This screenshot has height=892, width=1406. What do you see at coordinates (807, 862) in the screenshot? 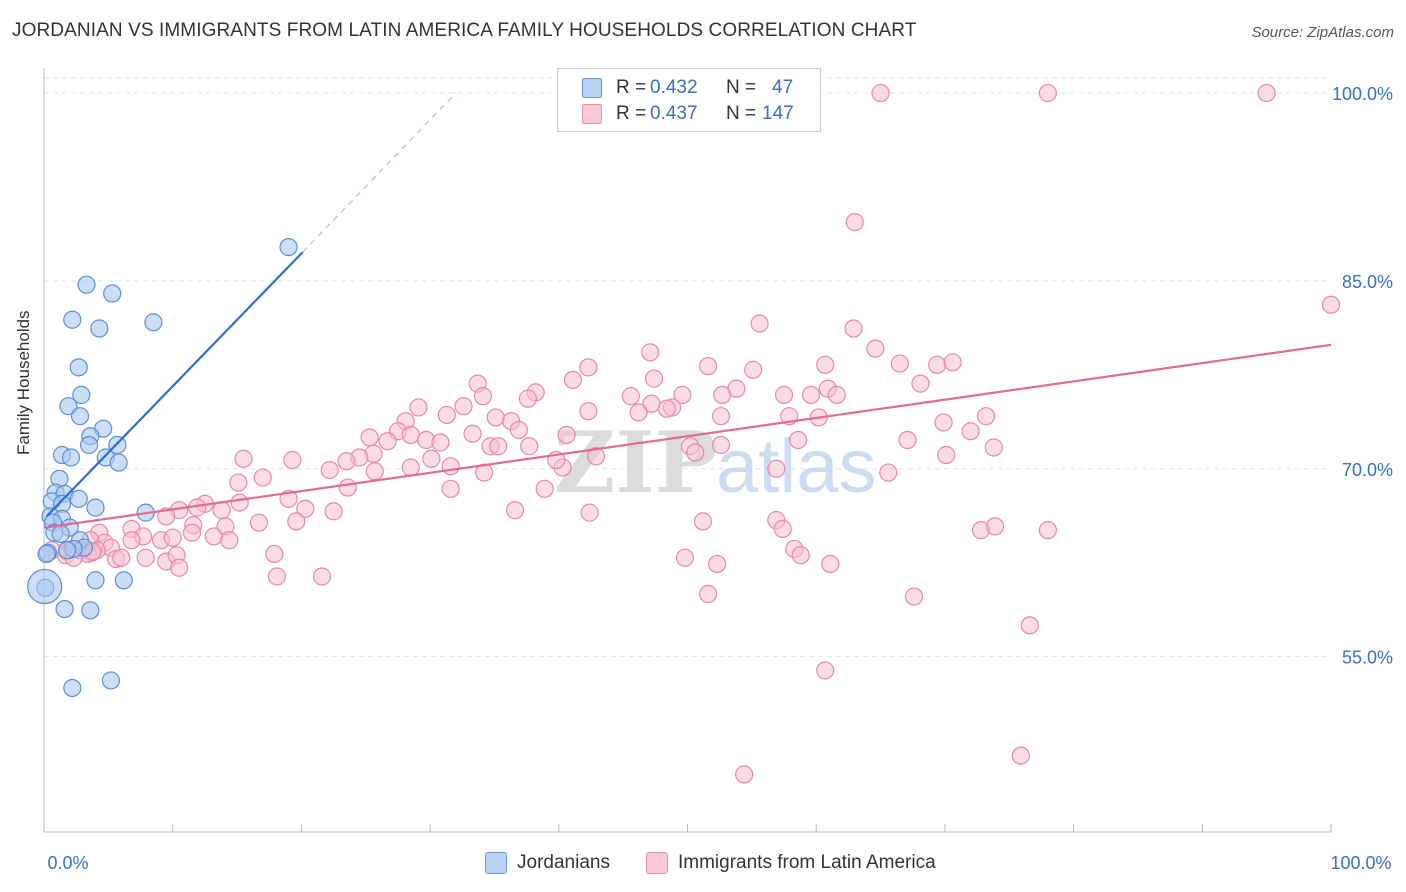
I see `legend-label-latin: Immigrants from Latin America` at bounding box center [807, 862].